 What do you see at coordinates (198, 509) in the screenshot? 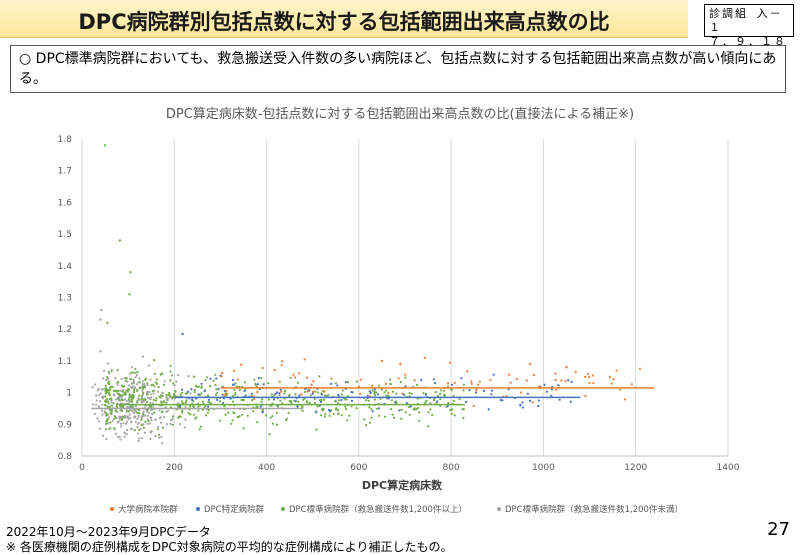
I see `legend-marker` at bounding box center [198, 509].